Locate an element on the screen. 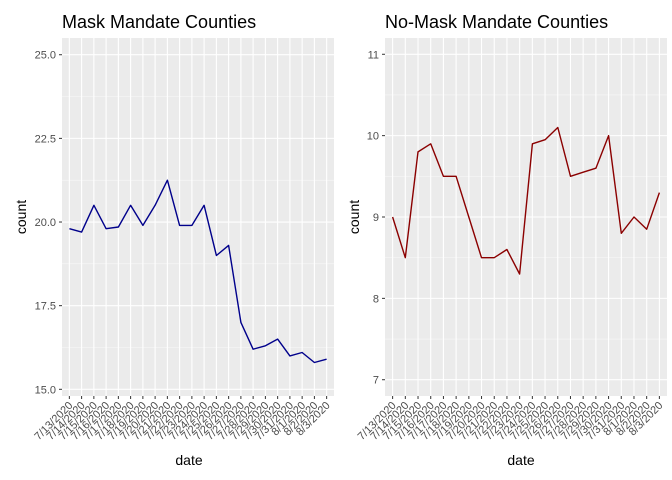  y-tick-label: 20.0 is located at coordinates (45, 223).